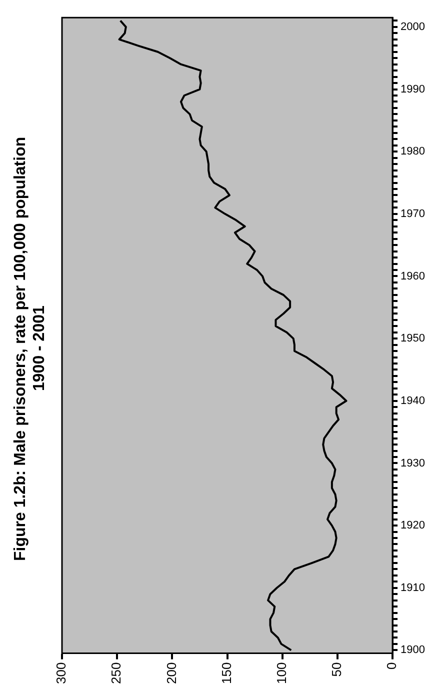 This screenshot has width=440, height=697. What do you see at coordinates (20, 349) in the screenshot?
I see `text: Figure 1.2b: Male prisoners, rate per 100,000 population` at bounding box center [20, 349].